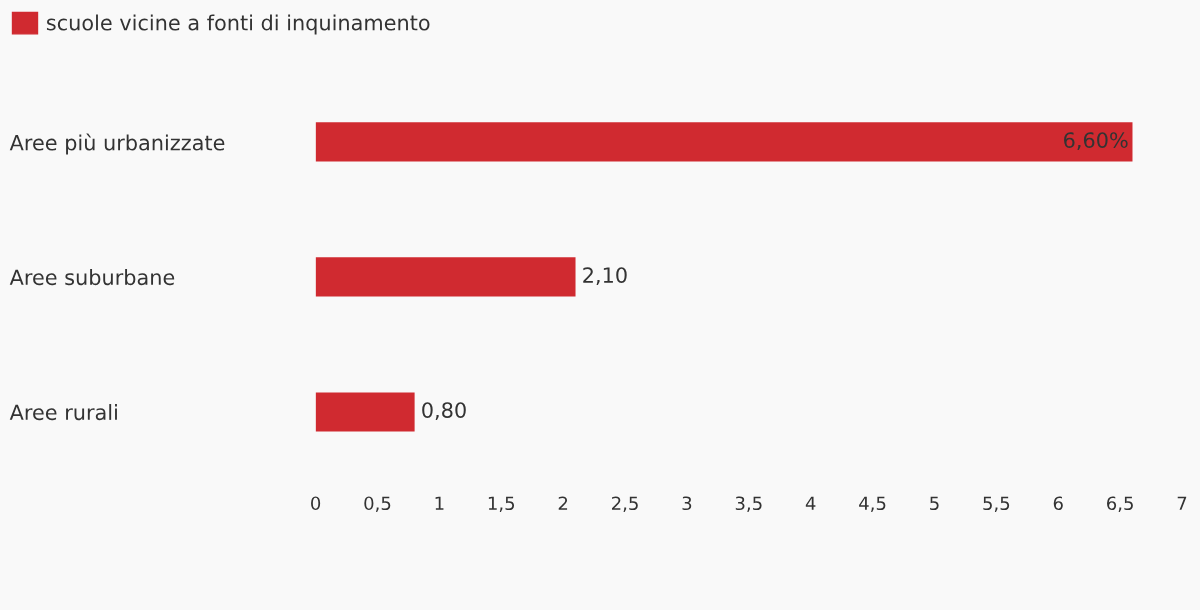  I want to click on x-tick-label: 6, so click(1058, 503).